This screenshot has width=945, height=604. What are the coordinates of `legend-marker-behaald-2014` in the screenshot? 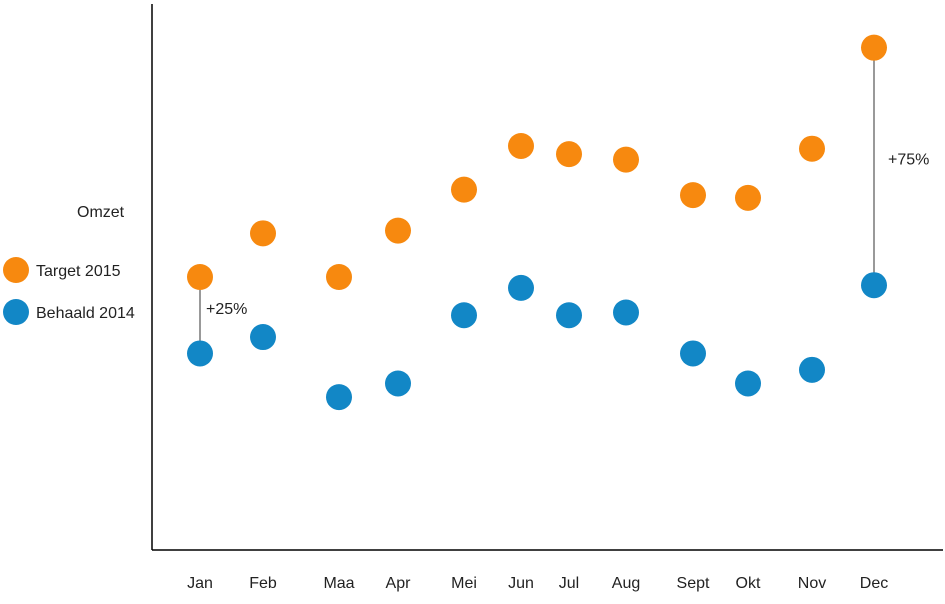 It's located at (16, 312).